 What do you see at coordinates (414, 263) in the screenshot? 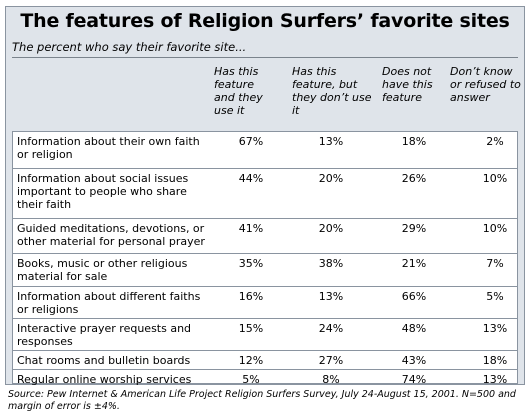
I see `table-cell: 21%` at bounding box center [414, 263].